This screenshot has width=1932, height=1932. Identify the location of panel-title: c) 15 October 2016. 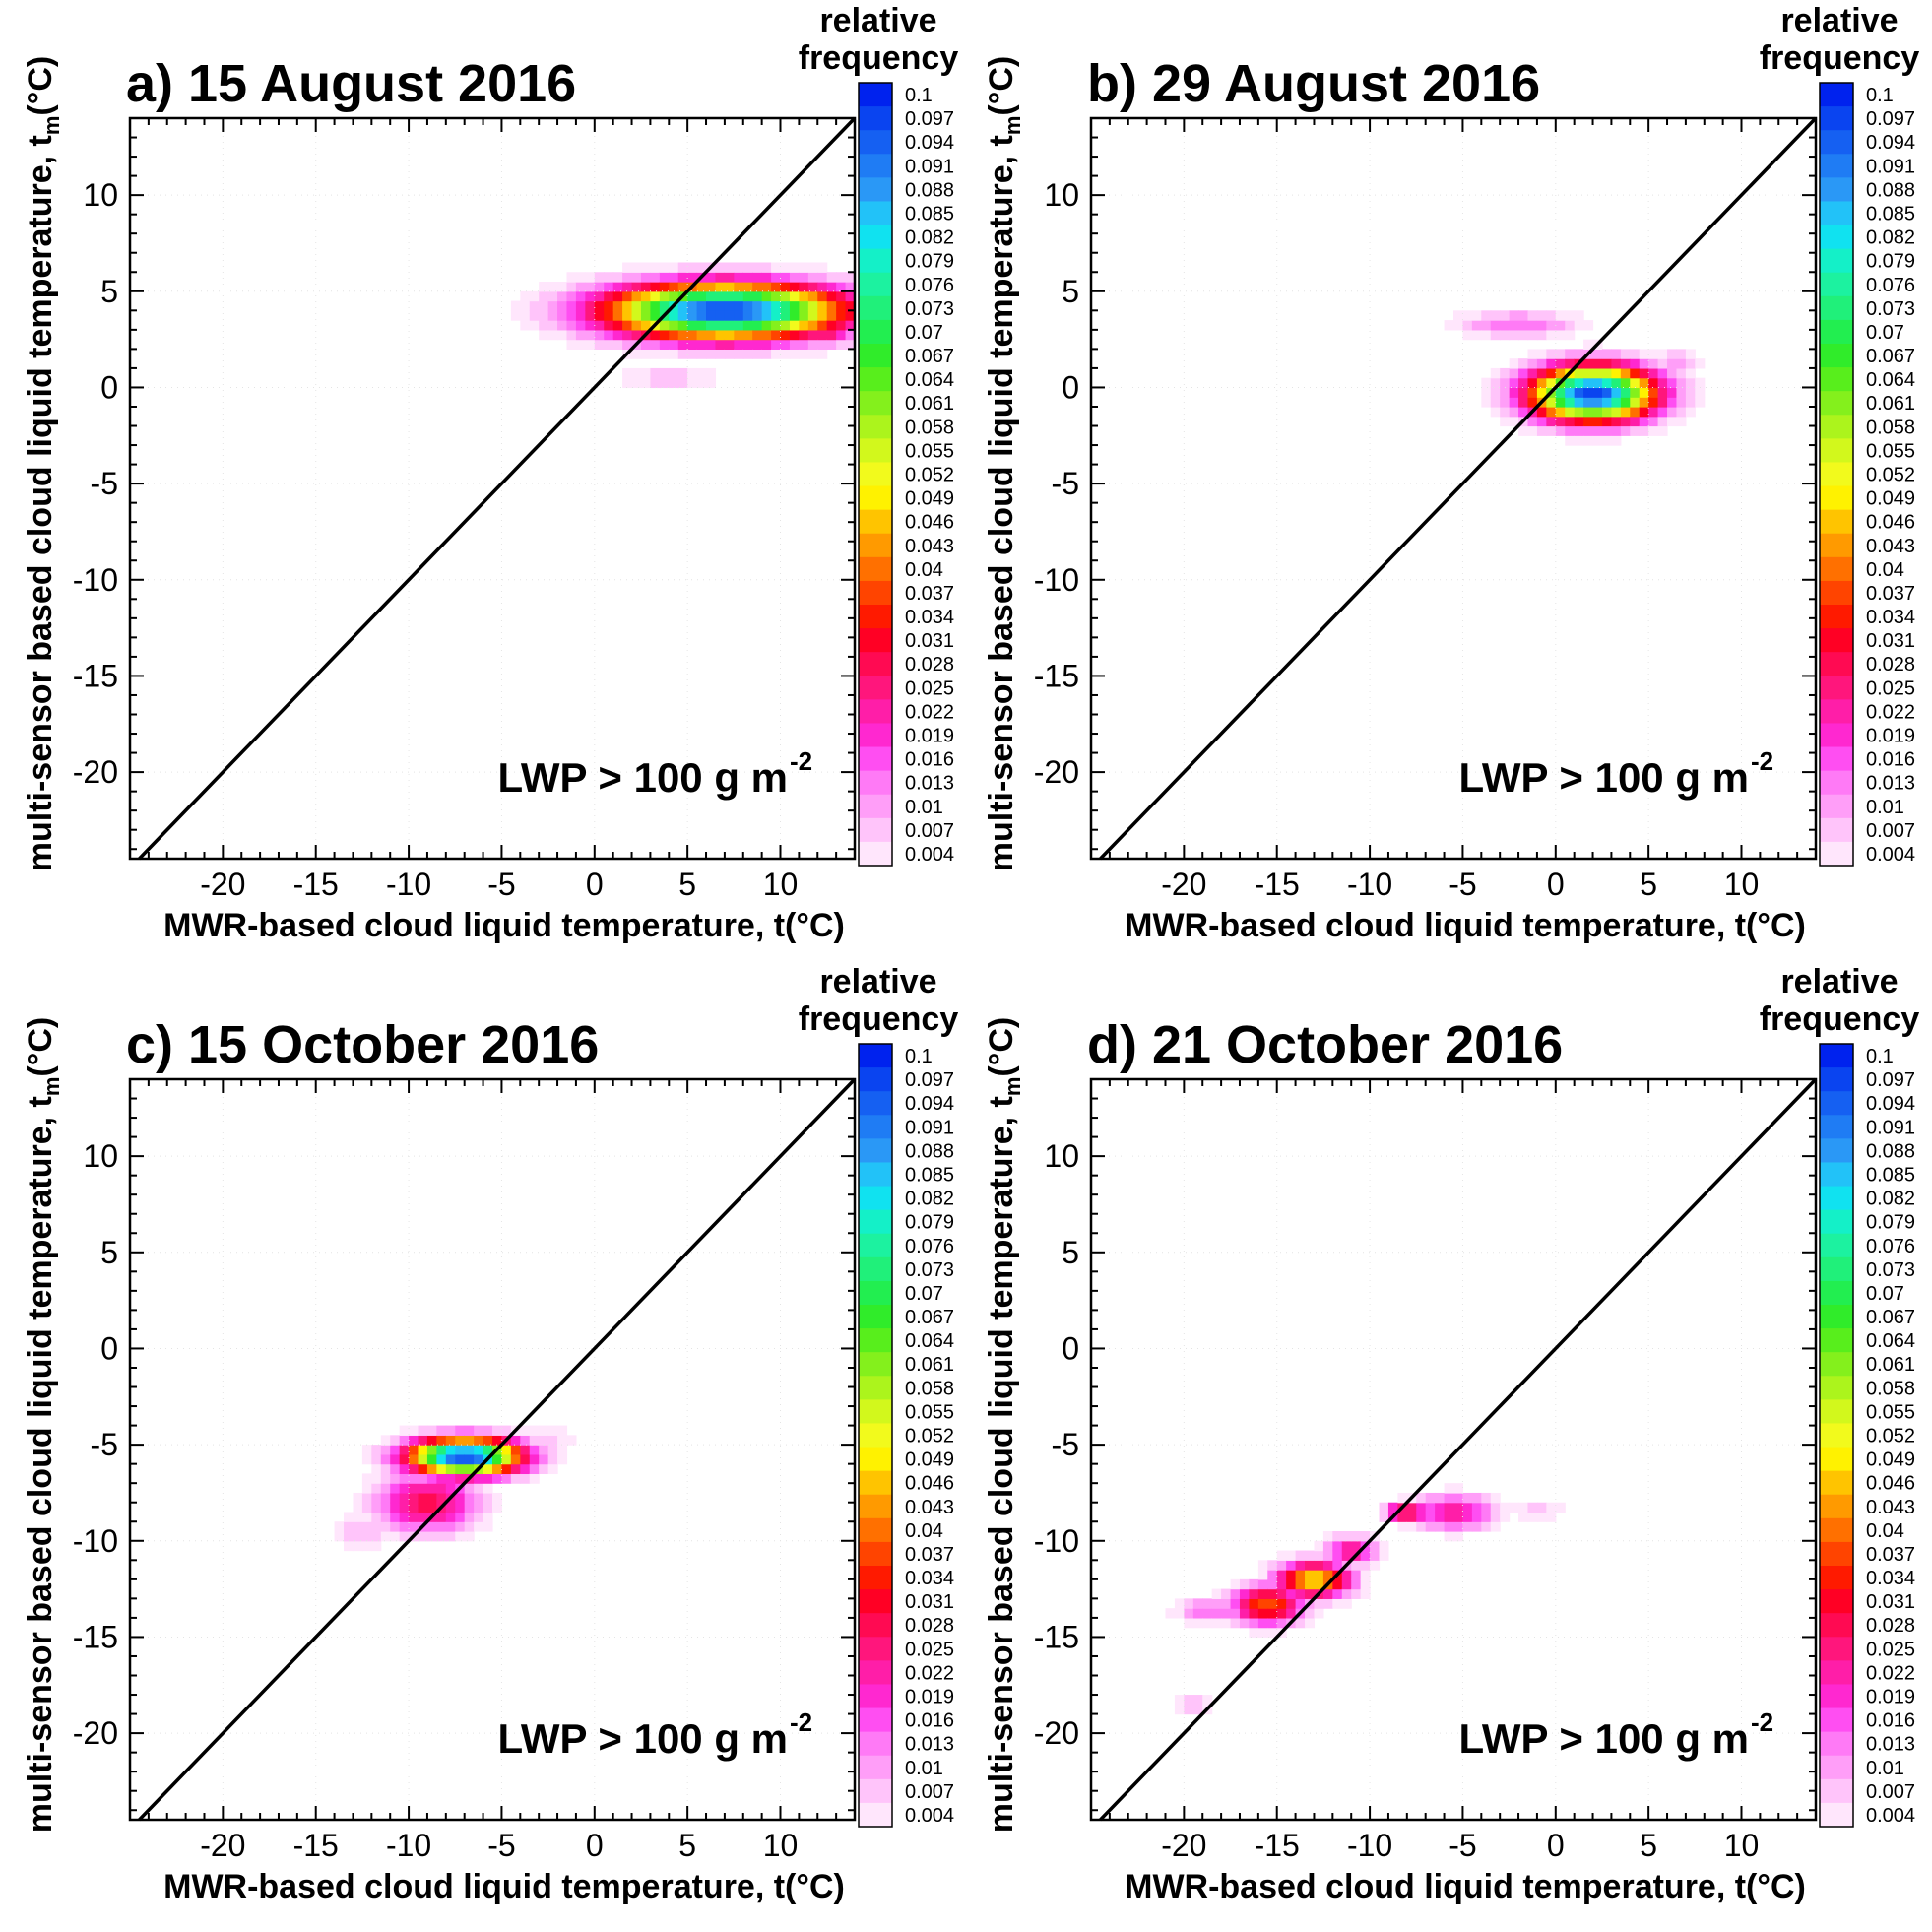
(362, 1044).